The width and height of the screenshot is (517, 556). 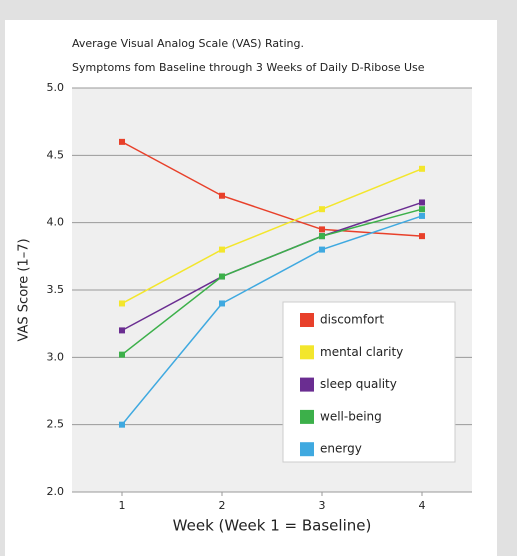 I want to click on legend-label: discomfort, so click(x=352, y=320).